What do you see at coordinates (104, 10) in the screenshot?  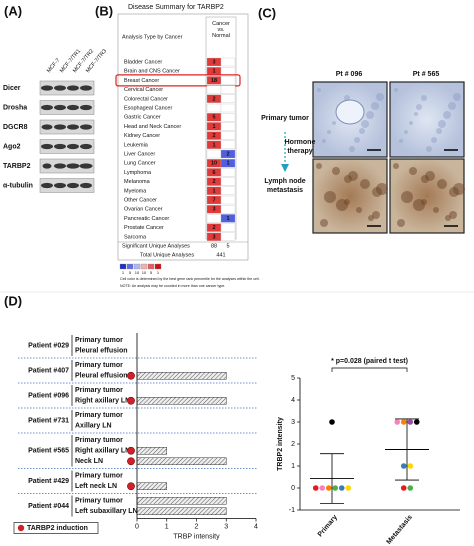 I see `panel-label: (B)` at bounding box center [104, 10].